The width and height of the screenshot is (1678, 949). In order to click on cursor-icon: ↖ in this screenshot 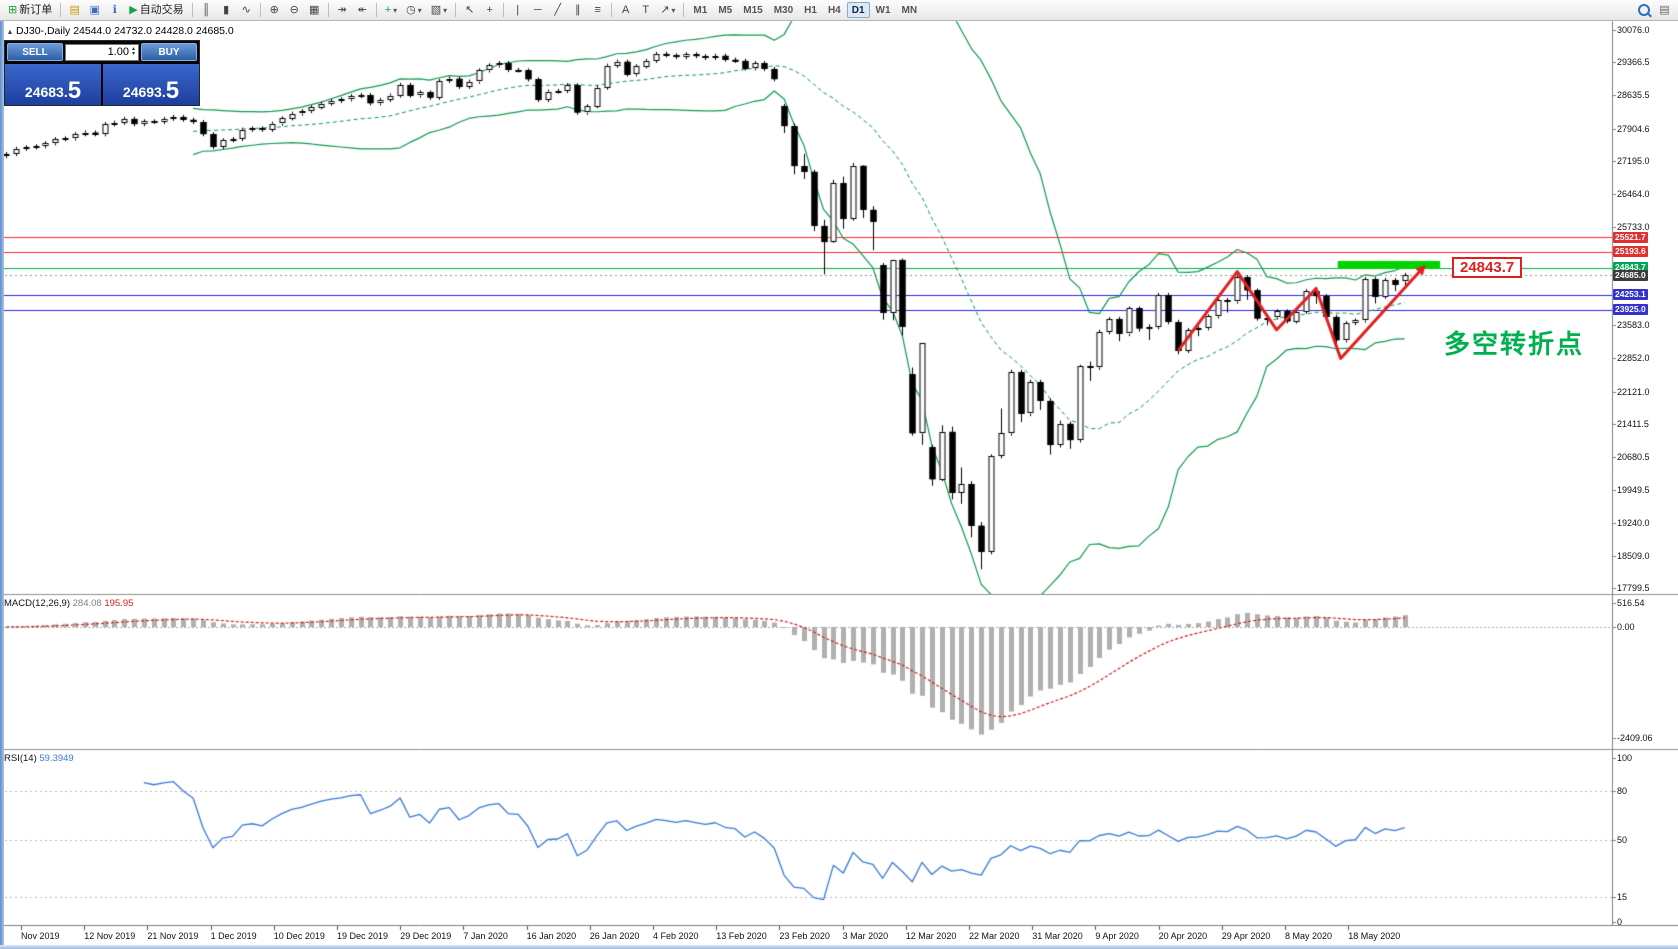, I will do `click(470, 9)`.